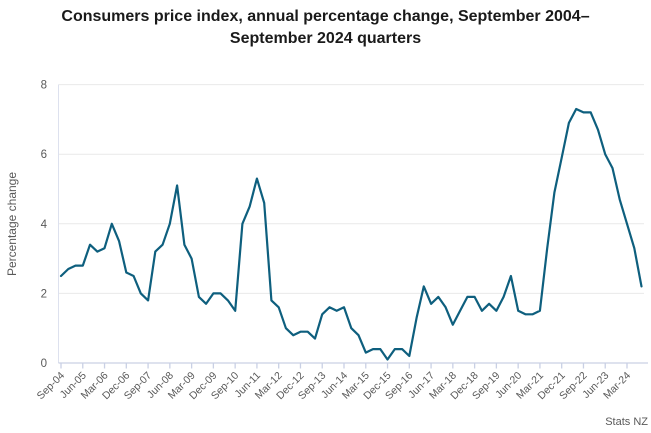 Image resolution: width=651 pixels, height=433 pixels. Describe the element at coordinates (44, 86) in the screenshot. I see `y-axis-tick-label: 8` at that location.